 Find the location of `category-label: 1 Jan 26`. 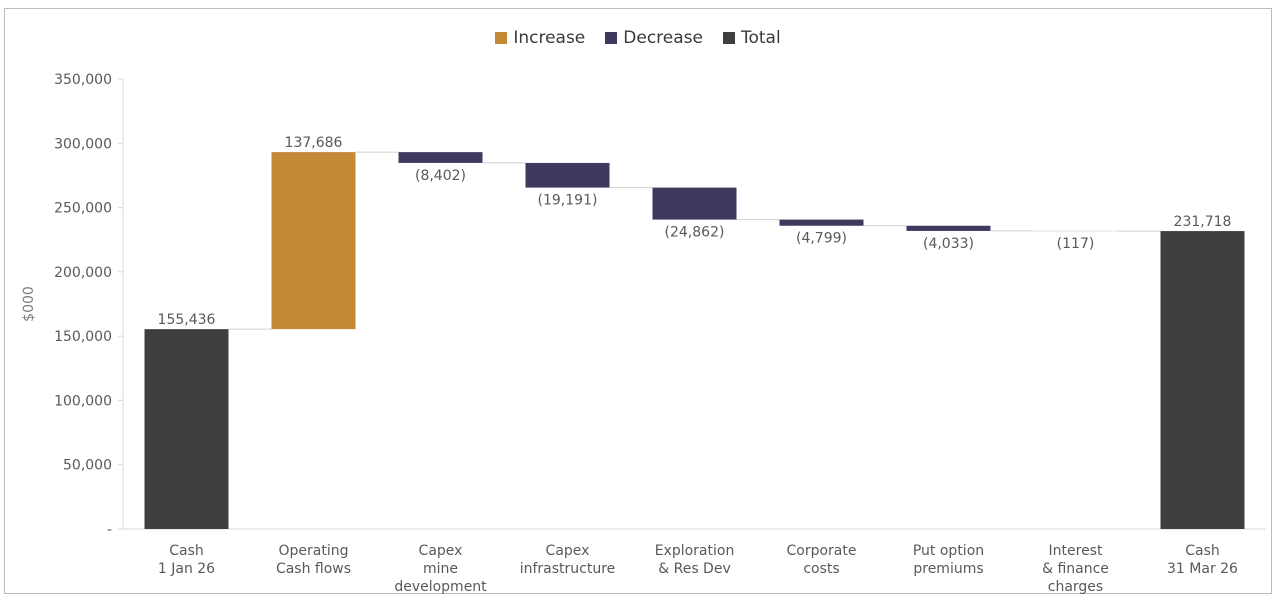

category-label: 1 Jan 26 is located at coordinates (186, 569).